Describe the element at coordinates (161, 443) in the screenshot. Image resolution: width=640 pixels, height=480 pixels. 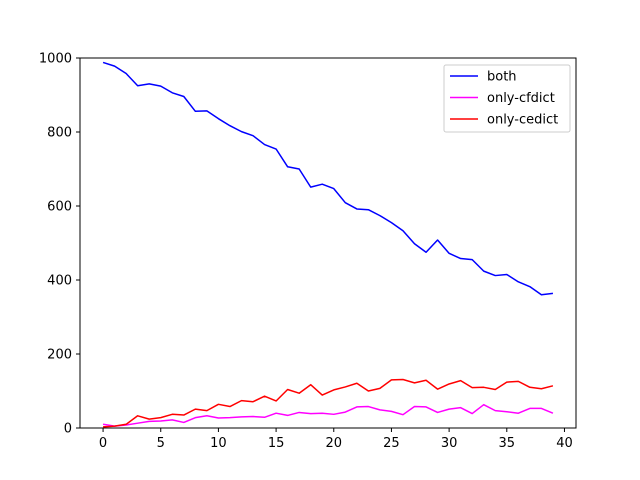
I see `x-tick-label: 5` at that location.